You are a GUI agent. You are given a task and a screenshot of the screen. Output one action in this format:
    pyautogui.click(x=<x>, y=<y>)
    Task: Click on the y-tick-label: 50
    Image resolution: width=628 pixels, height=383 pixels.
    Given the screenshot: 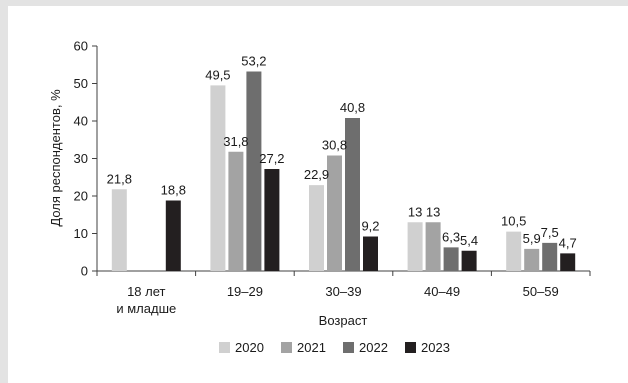 What is the action you would take?
    pyautogui.click(x=81, y=83)
    